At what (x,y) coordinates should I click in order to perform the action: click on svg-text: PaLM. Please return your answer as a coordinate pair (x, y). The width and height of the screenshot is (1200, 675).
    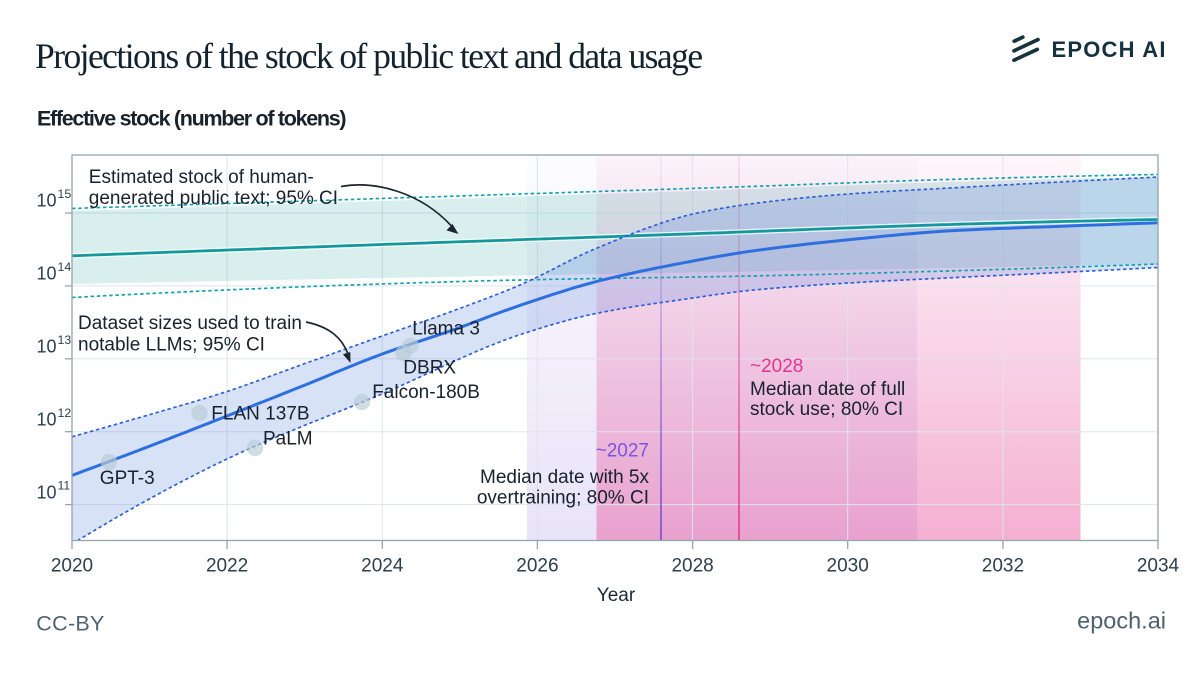
    Looking at the image, I should click on (288, 439).